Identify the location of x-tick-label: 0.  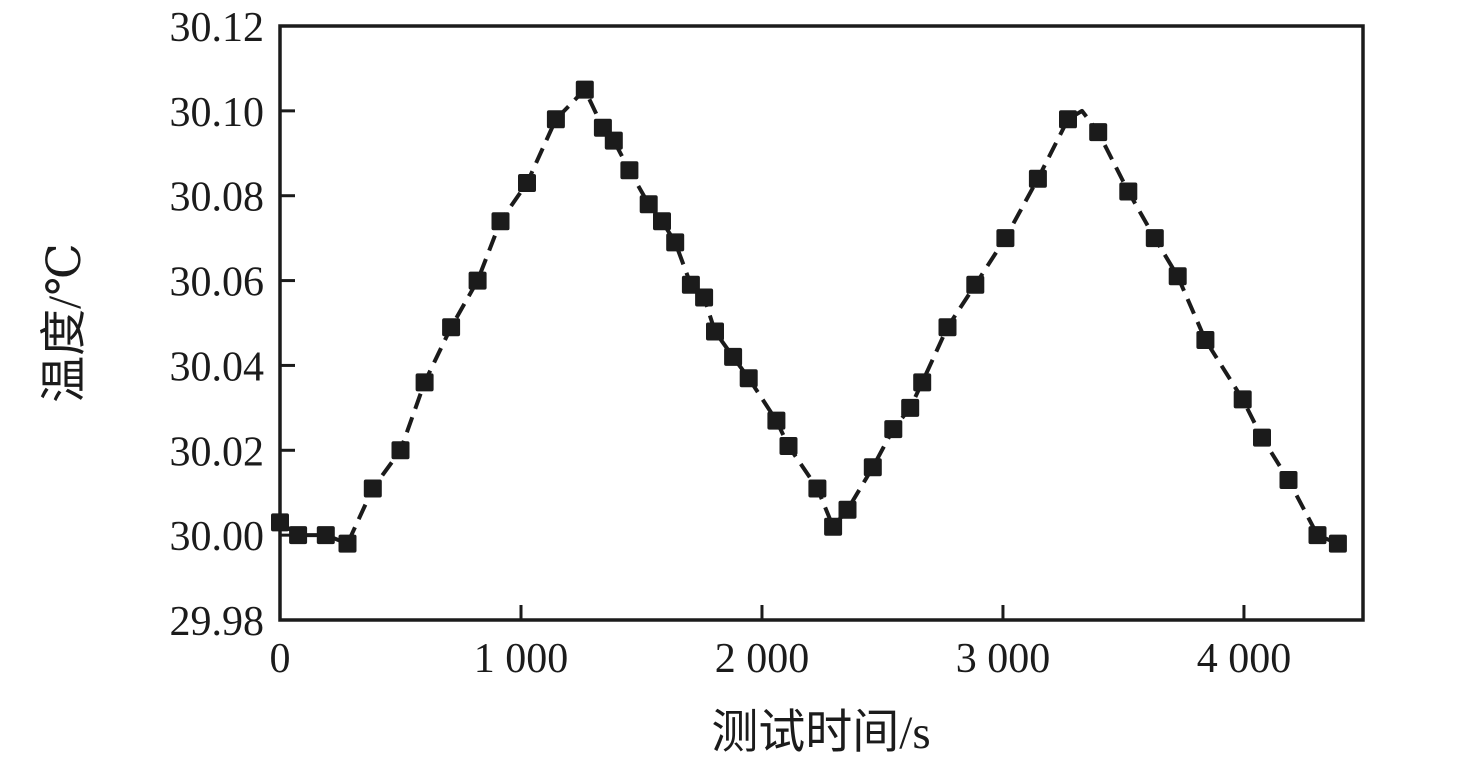
(280, 659).